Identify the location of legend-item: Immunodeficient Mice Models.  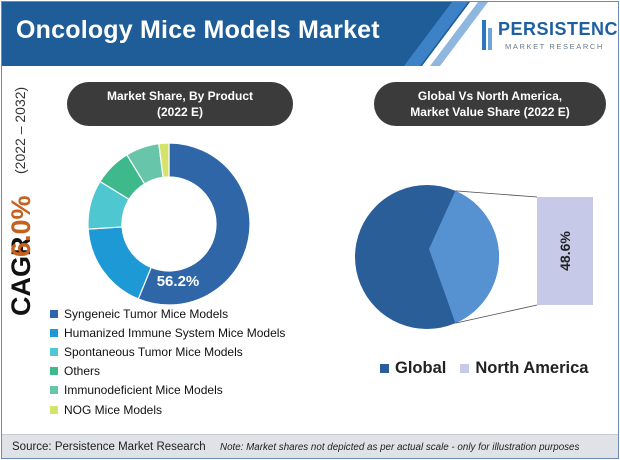
(167, 390).